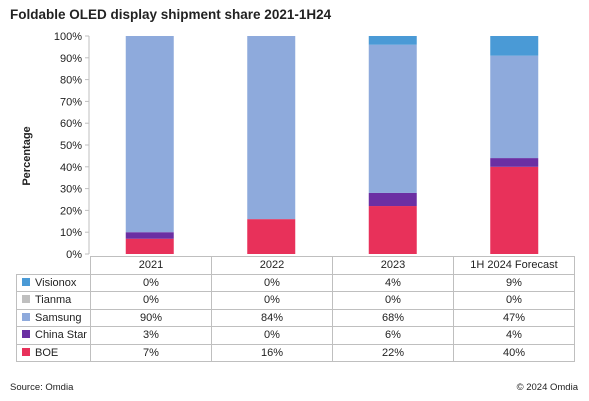 Image resolution: width=589 pixels, height=401 pixels. I want to click on x-tick-label: 1H 2024 Forecast, so click(514, 265).